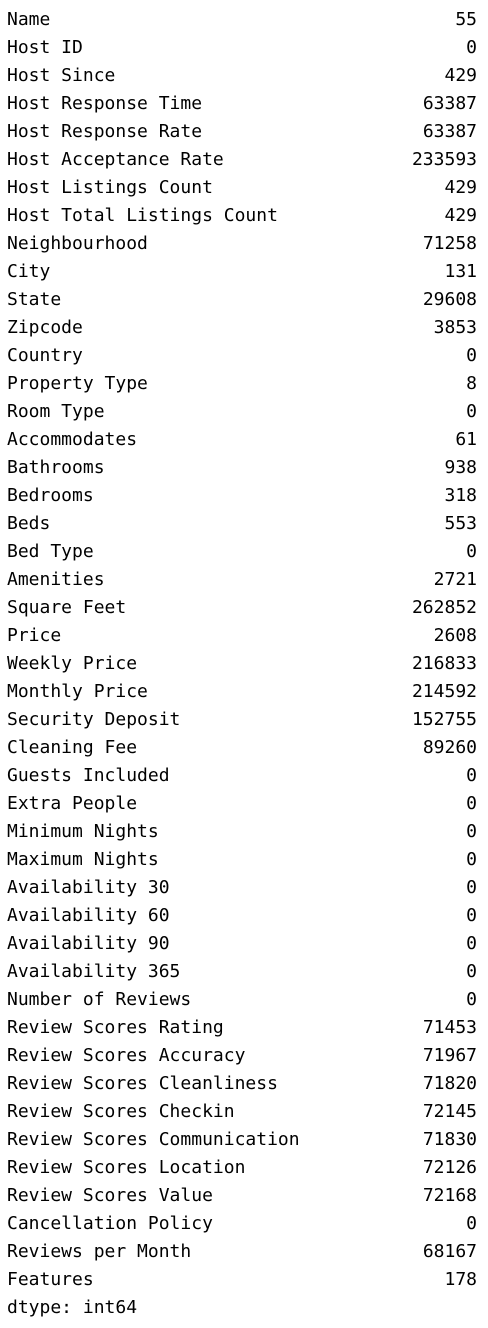 Image resolution: width=488 pixels, height=1328 pixels. What do you see at coordinates (50, 554) in the screenshot?
I see `row-label: Bed Type` at bounding box center [50, 554].